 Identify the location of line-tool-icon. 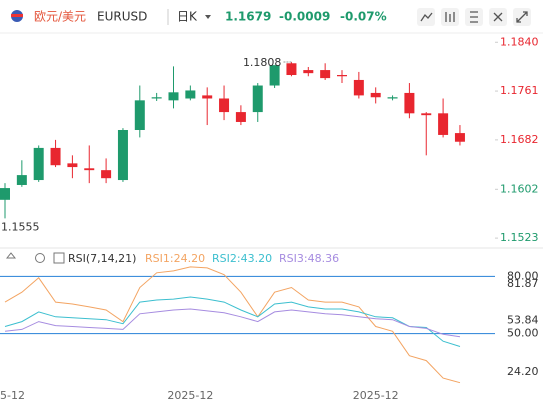
(426, 17).